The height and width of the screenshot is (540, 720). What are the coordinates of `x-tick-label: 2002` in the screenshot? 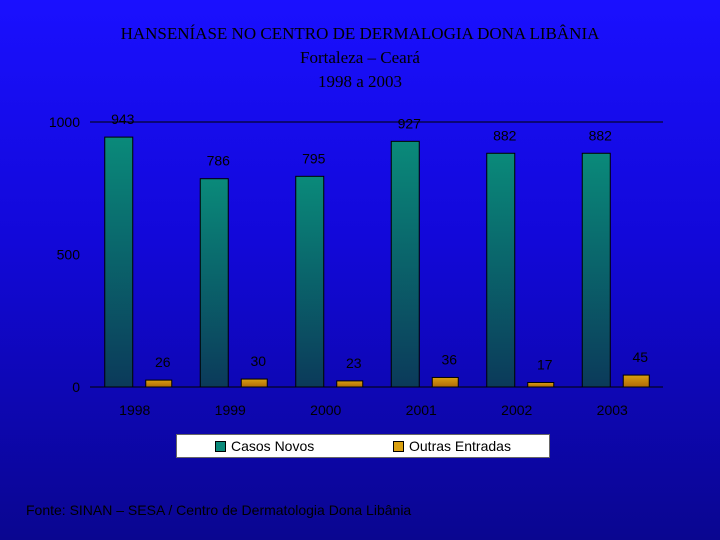 It's located at (516, 410).